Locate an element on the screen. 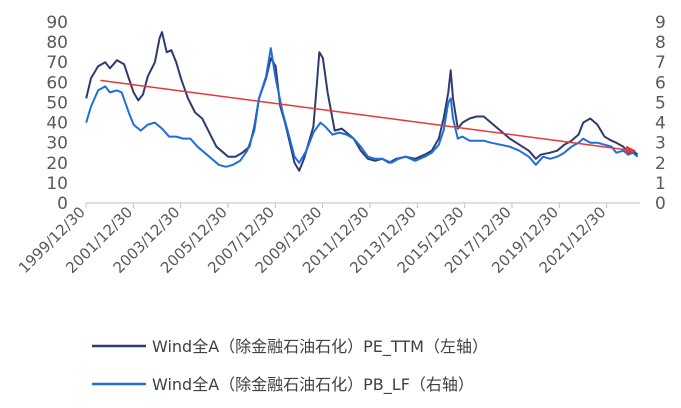 This screenshot has height=408, width=681. legend-label-pe: Wind全A（除金融石油石化）PE_TTM（左轴） is located at coordinates (320, 347).